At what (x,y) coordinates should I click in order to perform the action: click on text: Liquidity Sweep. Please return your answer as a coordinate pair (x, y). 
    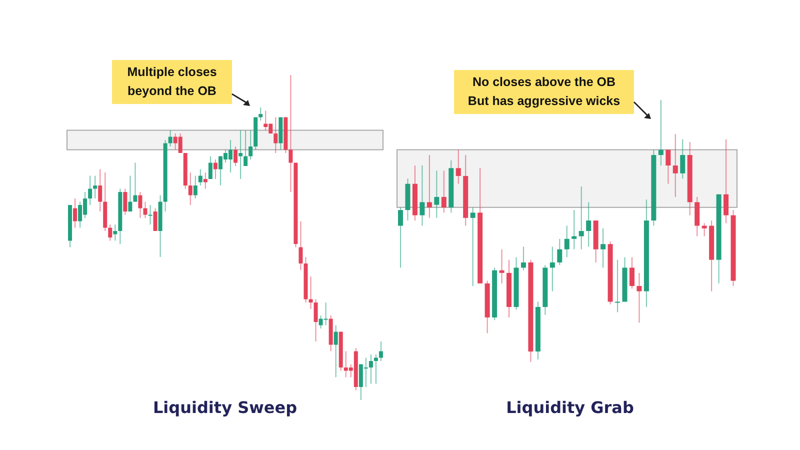
    Looking at the image, I should click on (225, 407).